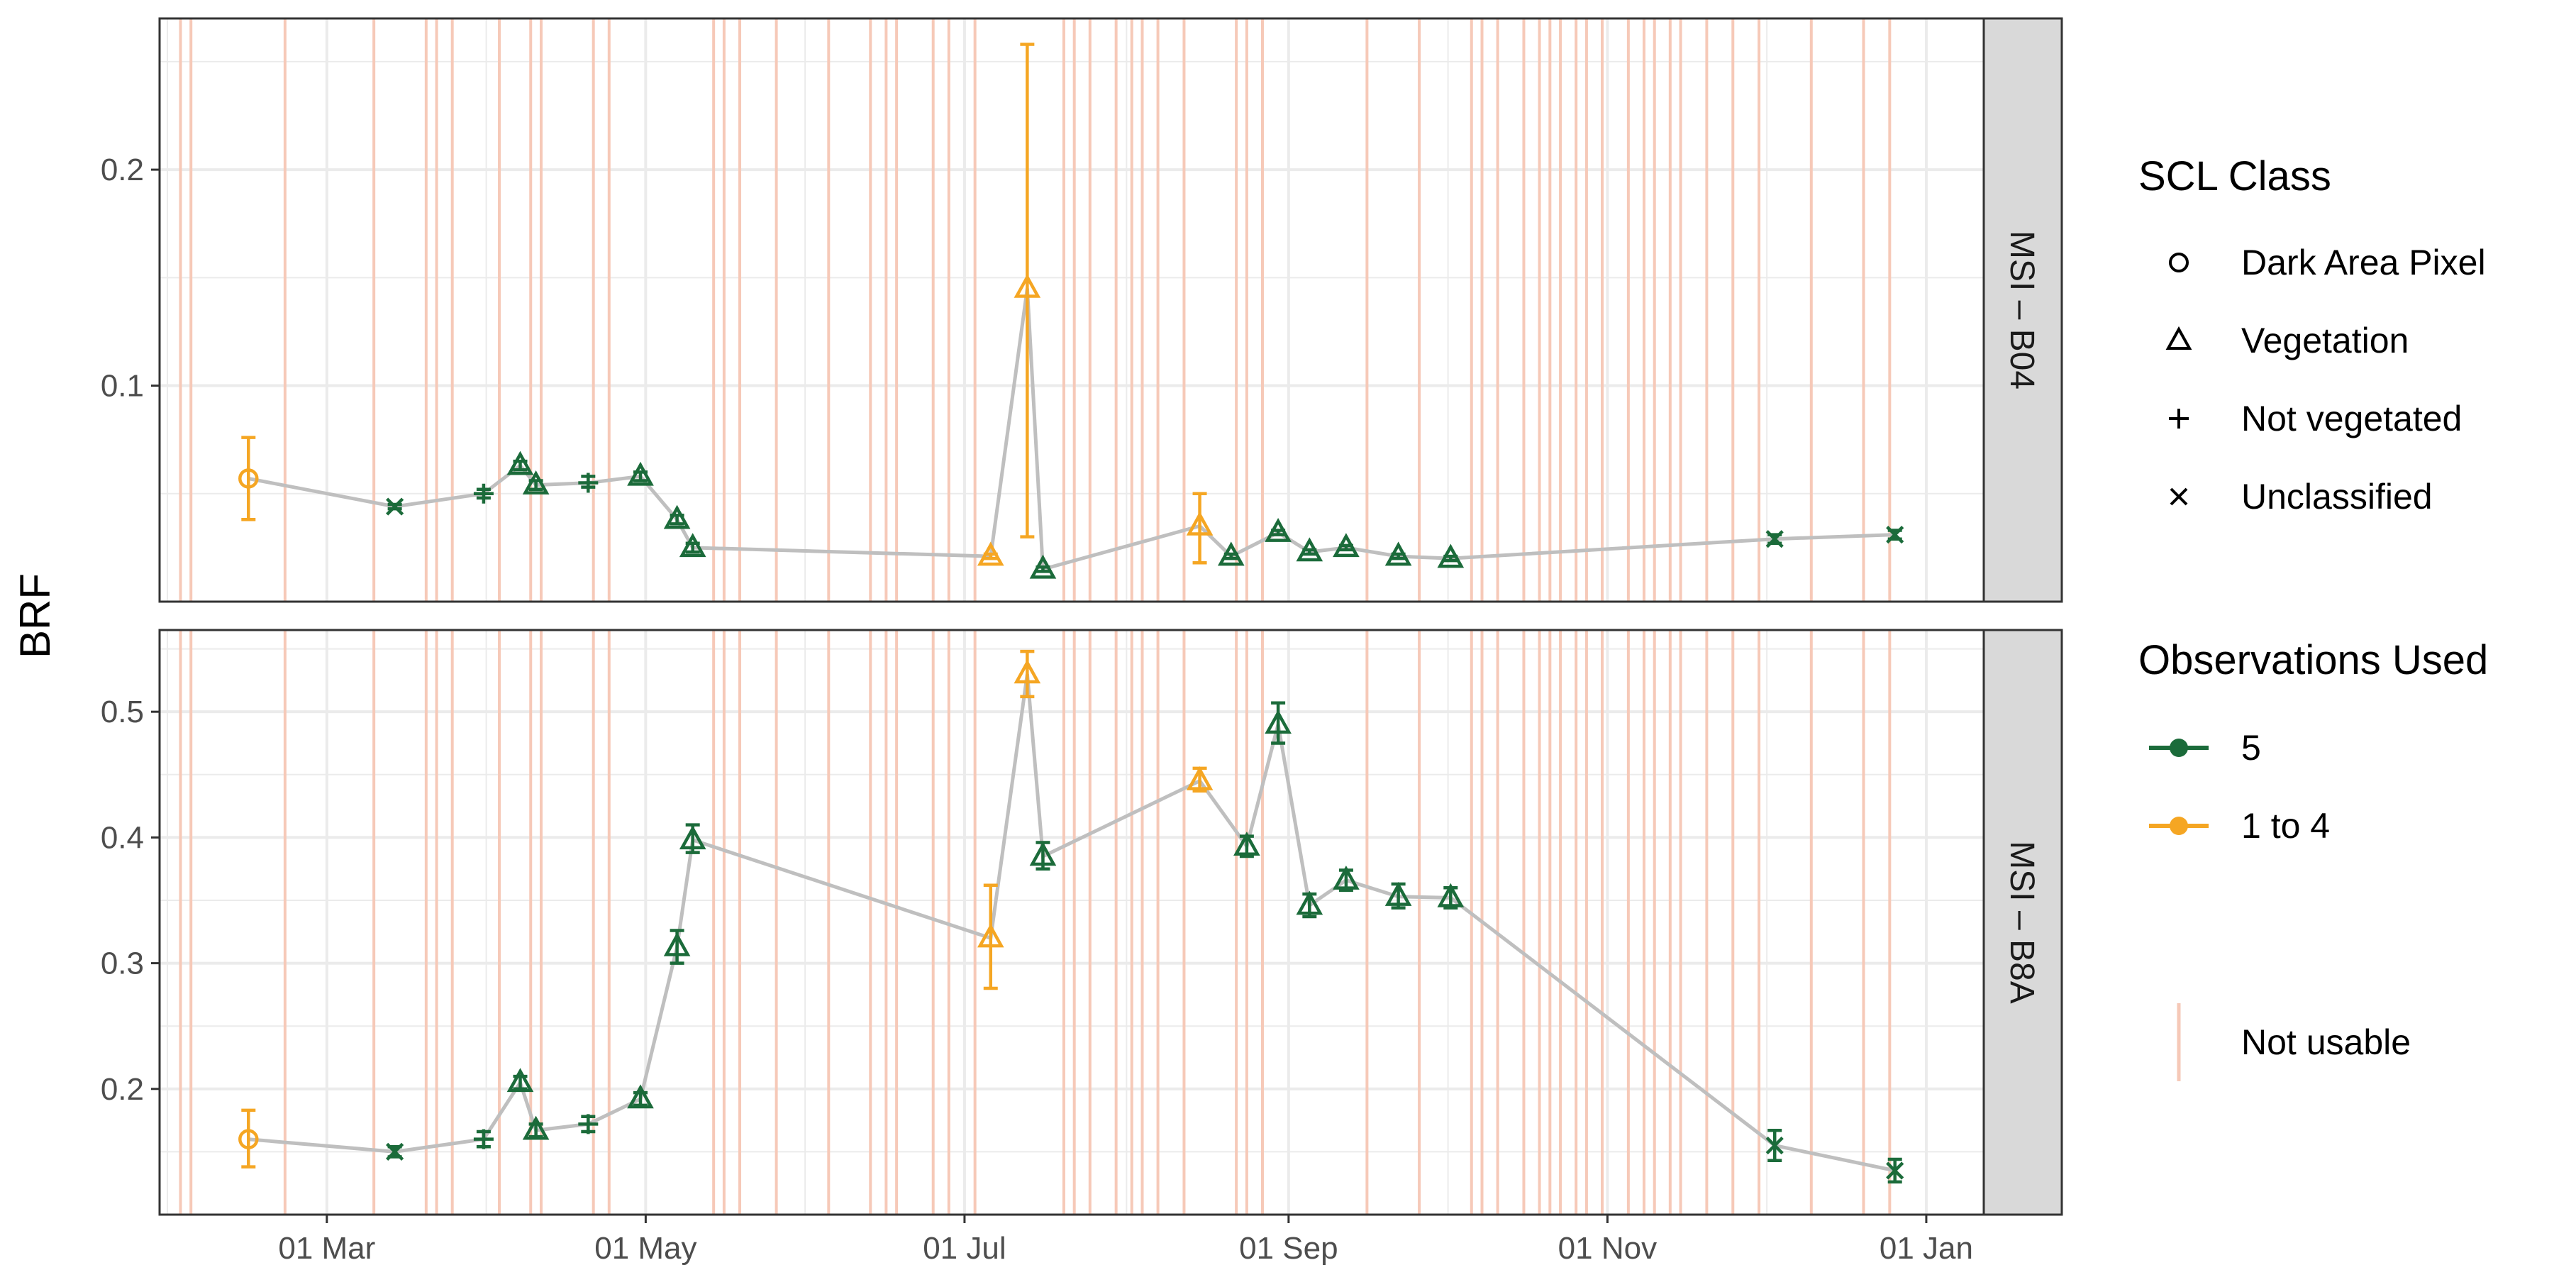 This screenshot has width=2576, height=1287. I want to click on legend-title-scl: SCL Class, so click(2234, 176).